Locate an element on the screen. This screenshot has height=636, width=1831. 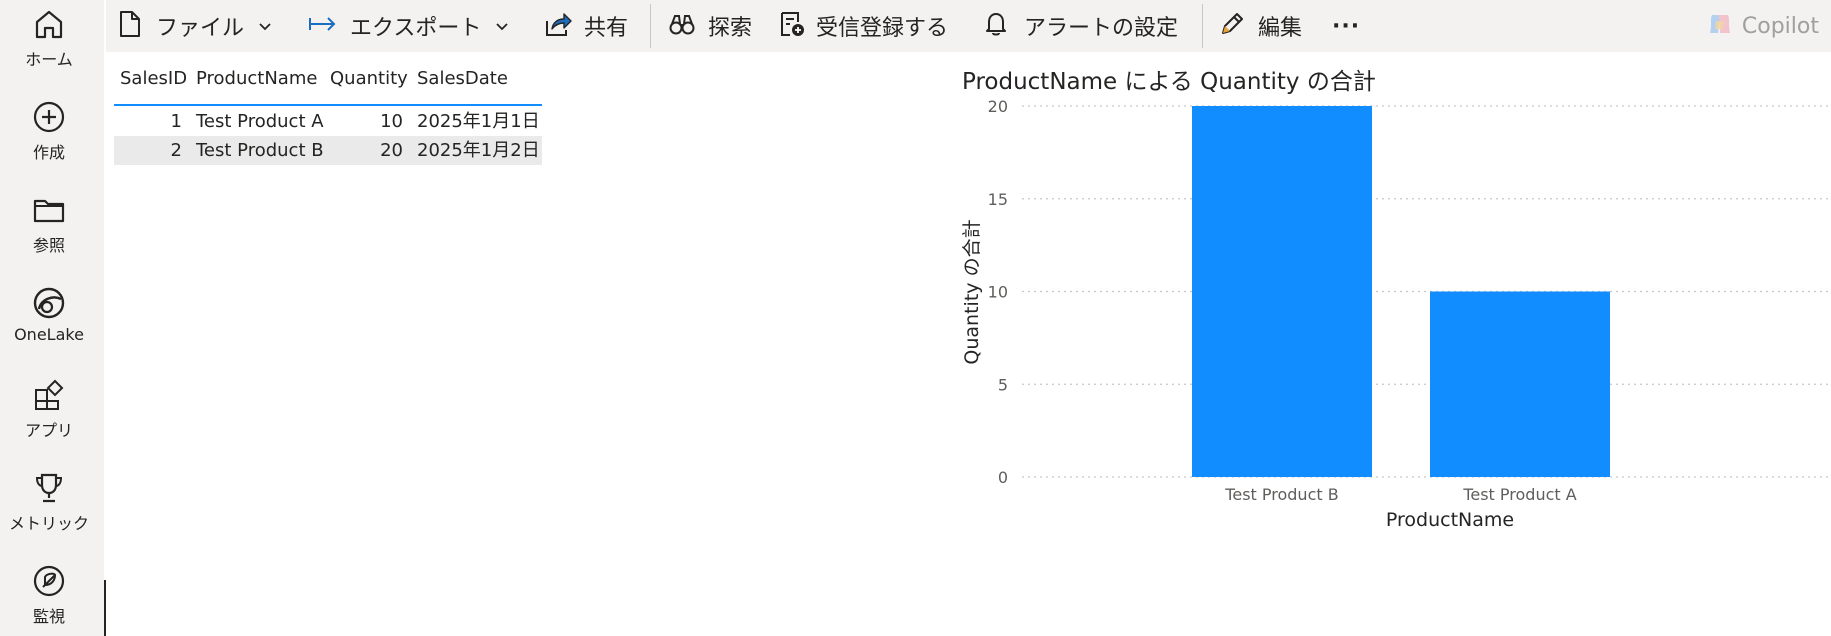
file-menu-button: ファイル is located at coordinates (195, 26).